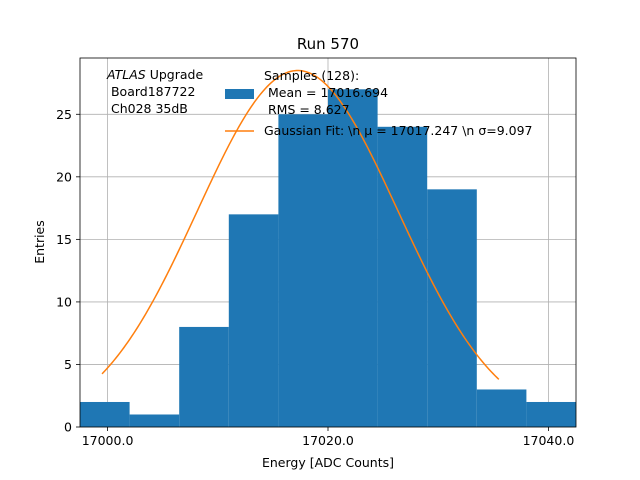  Describe the element at coordinates (68, 364) in the screenshot. I see `y-tick-label: 5` at that location.